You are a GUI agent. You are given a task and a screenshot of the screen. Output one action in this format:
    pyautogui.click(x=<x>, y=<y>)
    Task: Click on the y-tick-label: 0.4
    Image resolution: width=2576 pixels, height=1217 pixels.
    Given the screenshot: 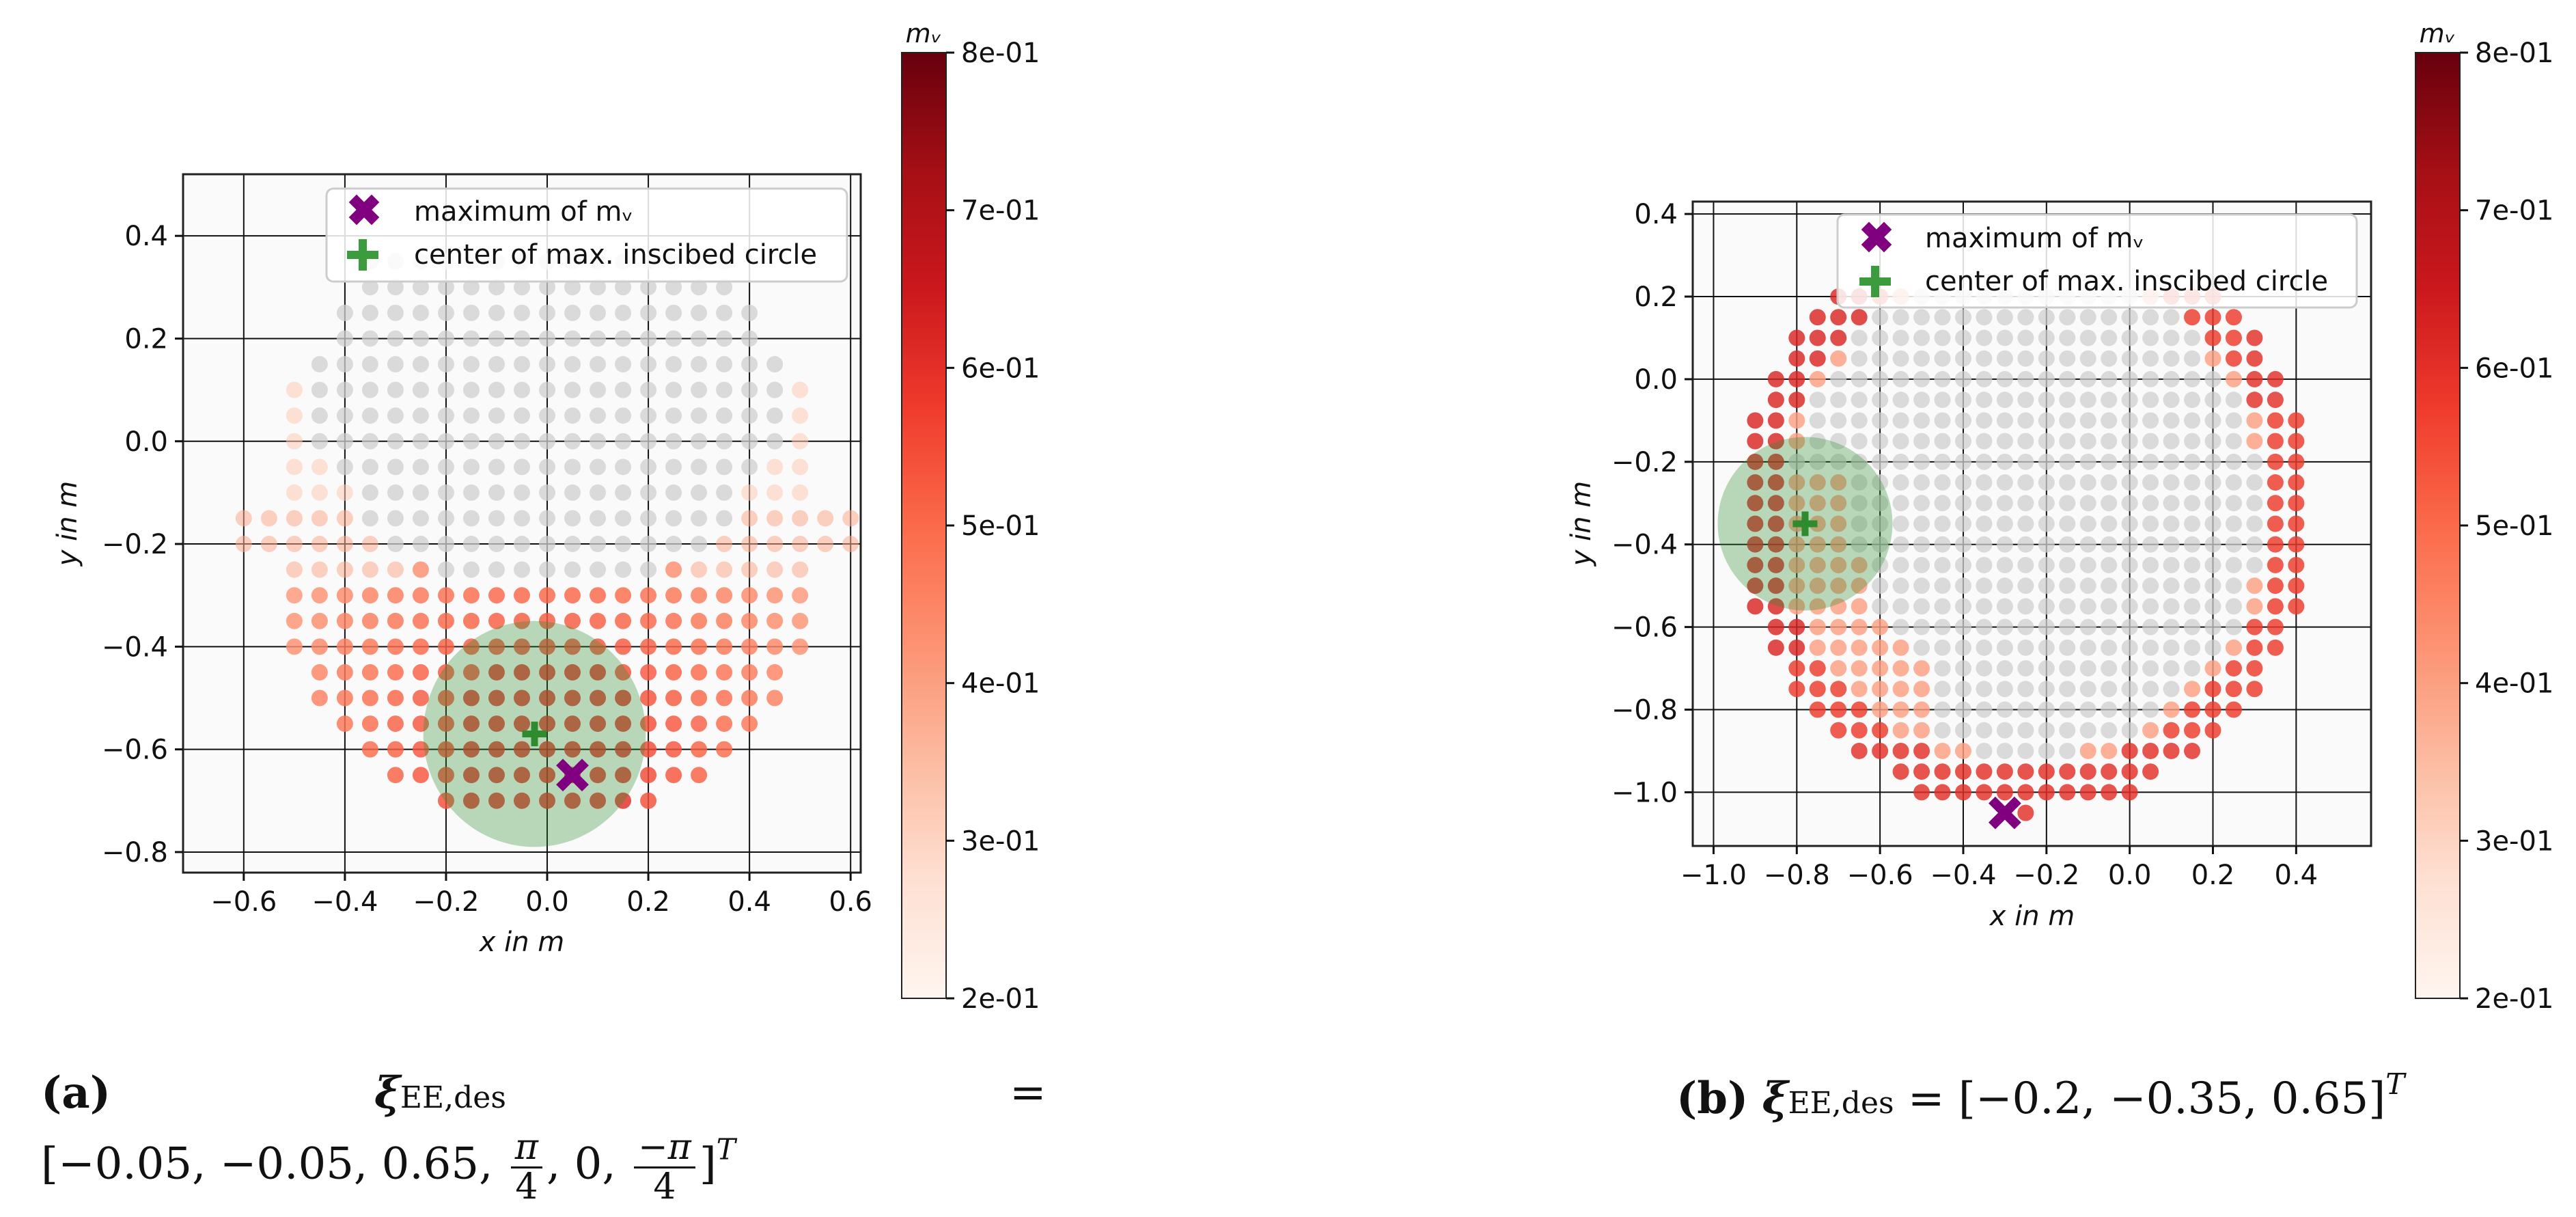 What is the action you would take?
    pyautogui.click(x=146, y=236)
    